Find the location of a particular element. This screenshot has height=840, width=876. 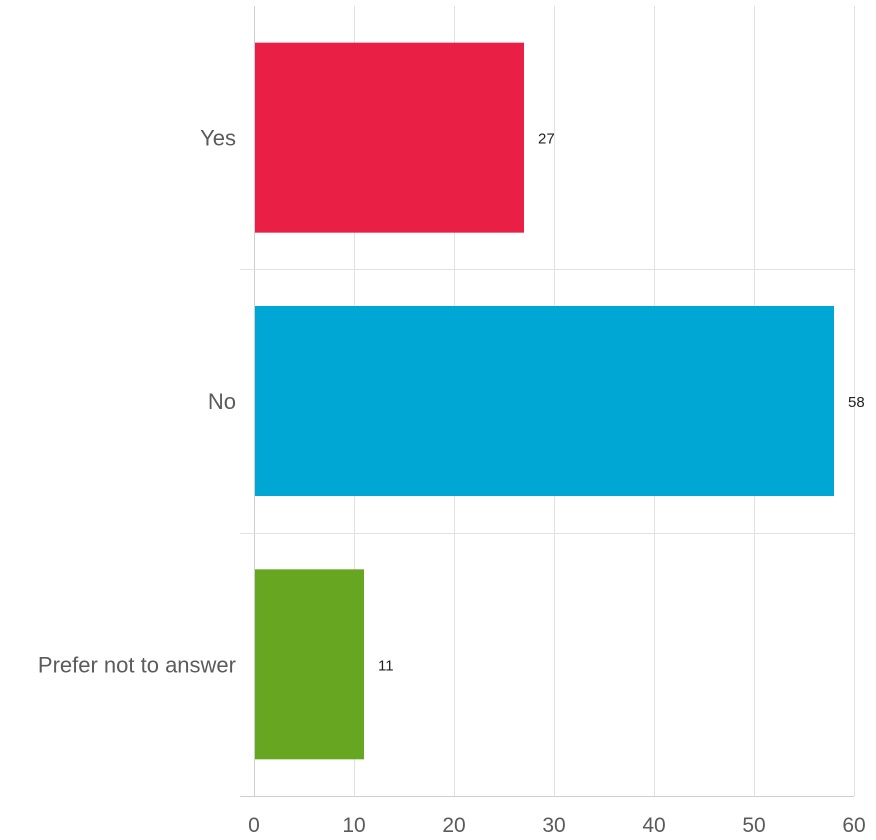

x-tick-label-20: 20 is located at coordinates (453, 825).